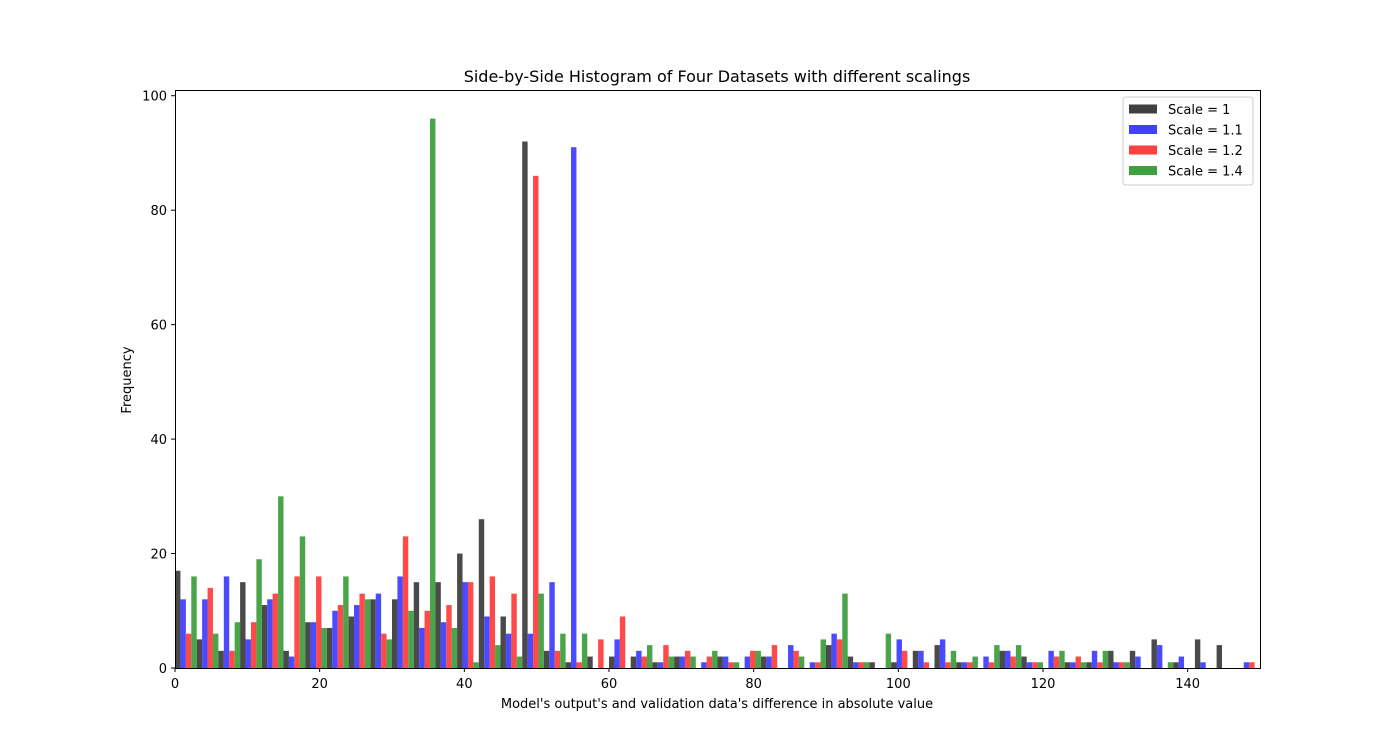 The width and height of the screenshot is (1400, 750). Describe the element at coordinates (175, 684) in the screenshot. I see `x-tick-label: 0` at that location.